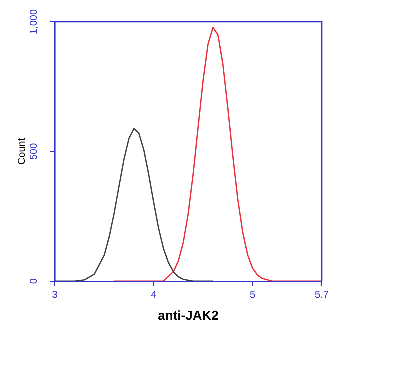  I want to click on y-tick-label: 0, so click(34, 281).